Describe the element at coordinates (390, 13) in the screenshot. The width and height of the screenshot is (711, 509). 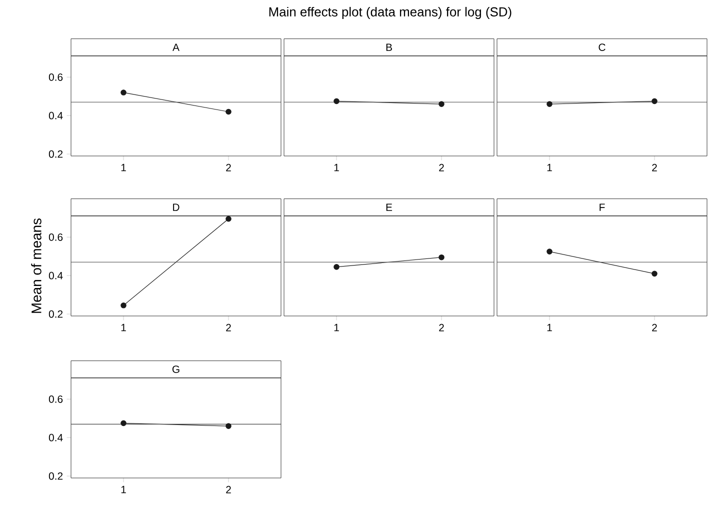
I see `text: Main effects plot (data means) for log (SD)` at that location.